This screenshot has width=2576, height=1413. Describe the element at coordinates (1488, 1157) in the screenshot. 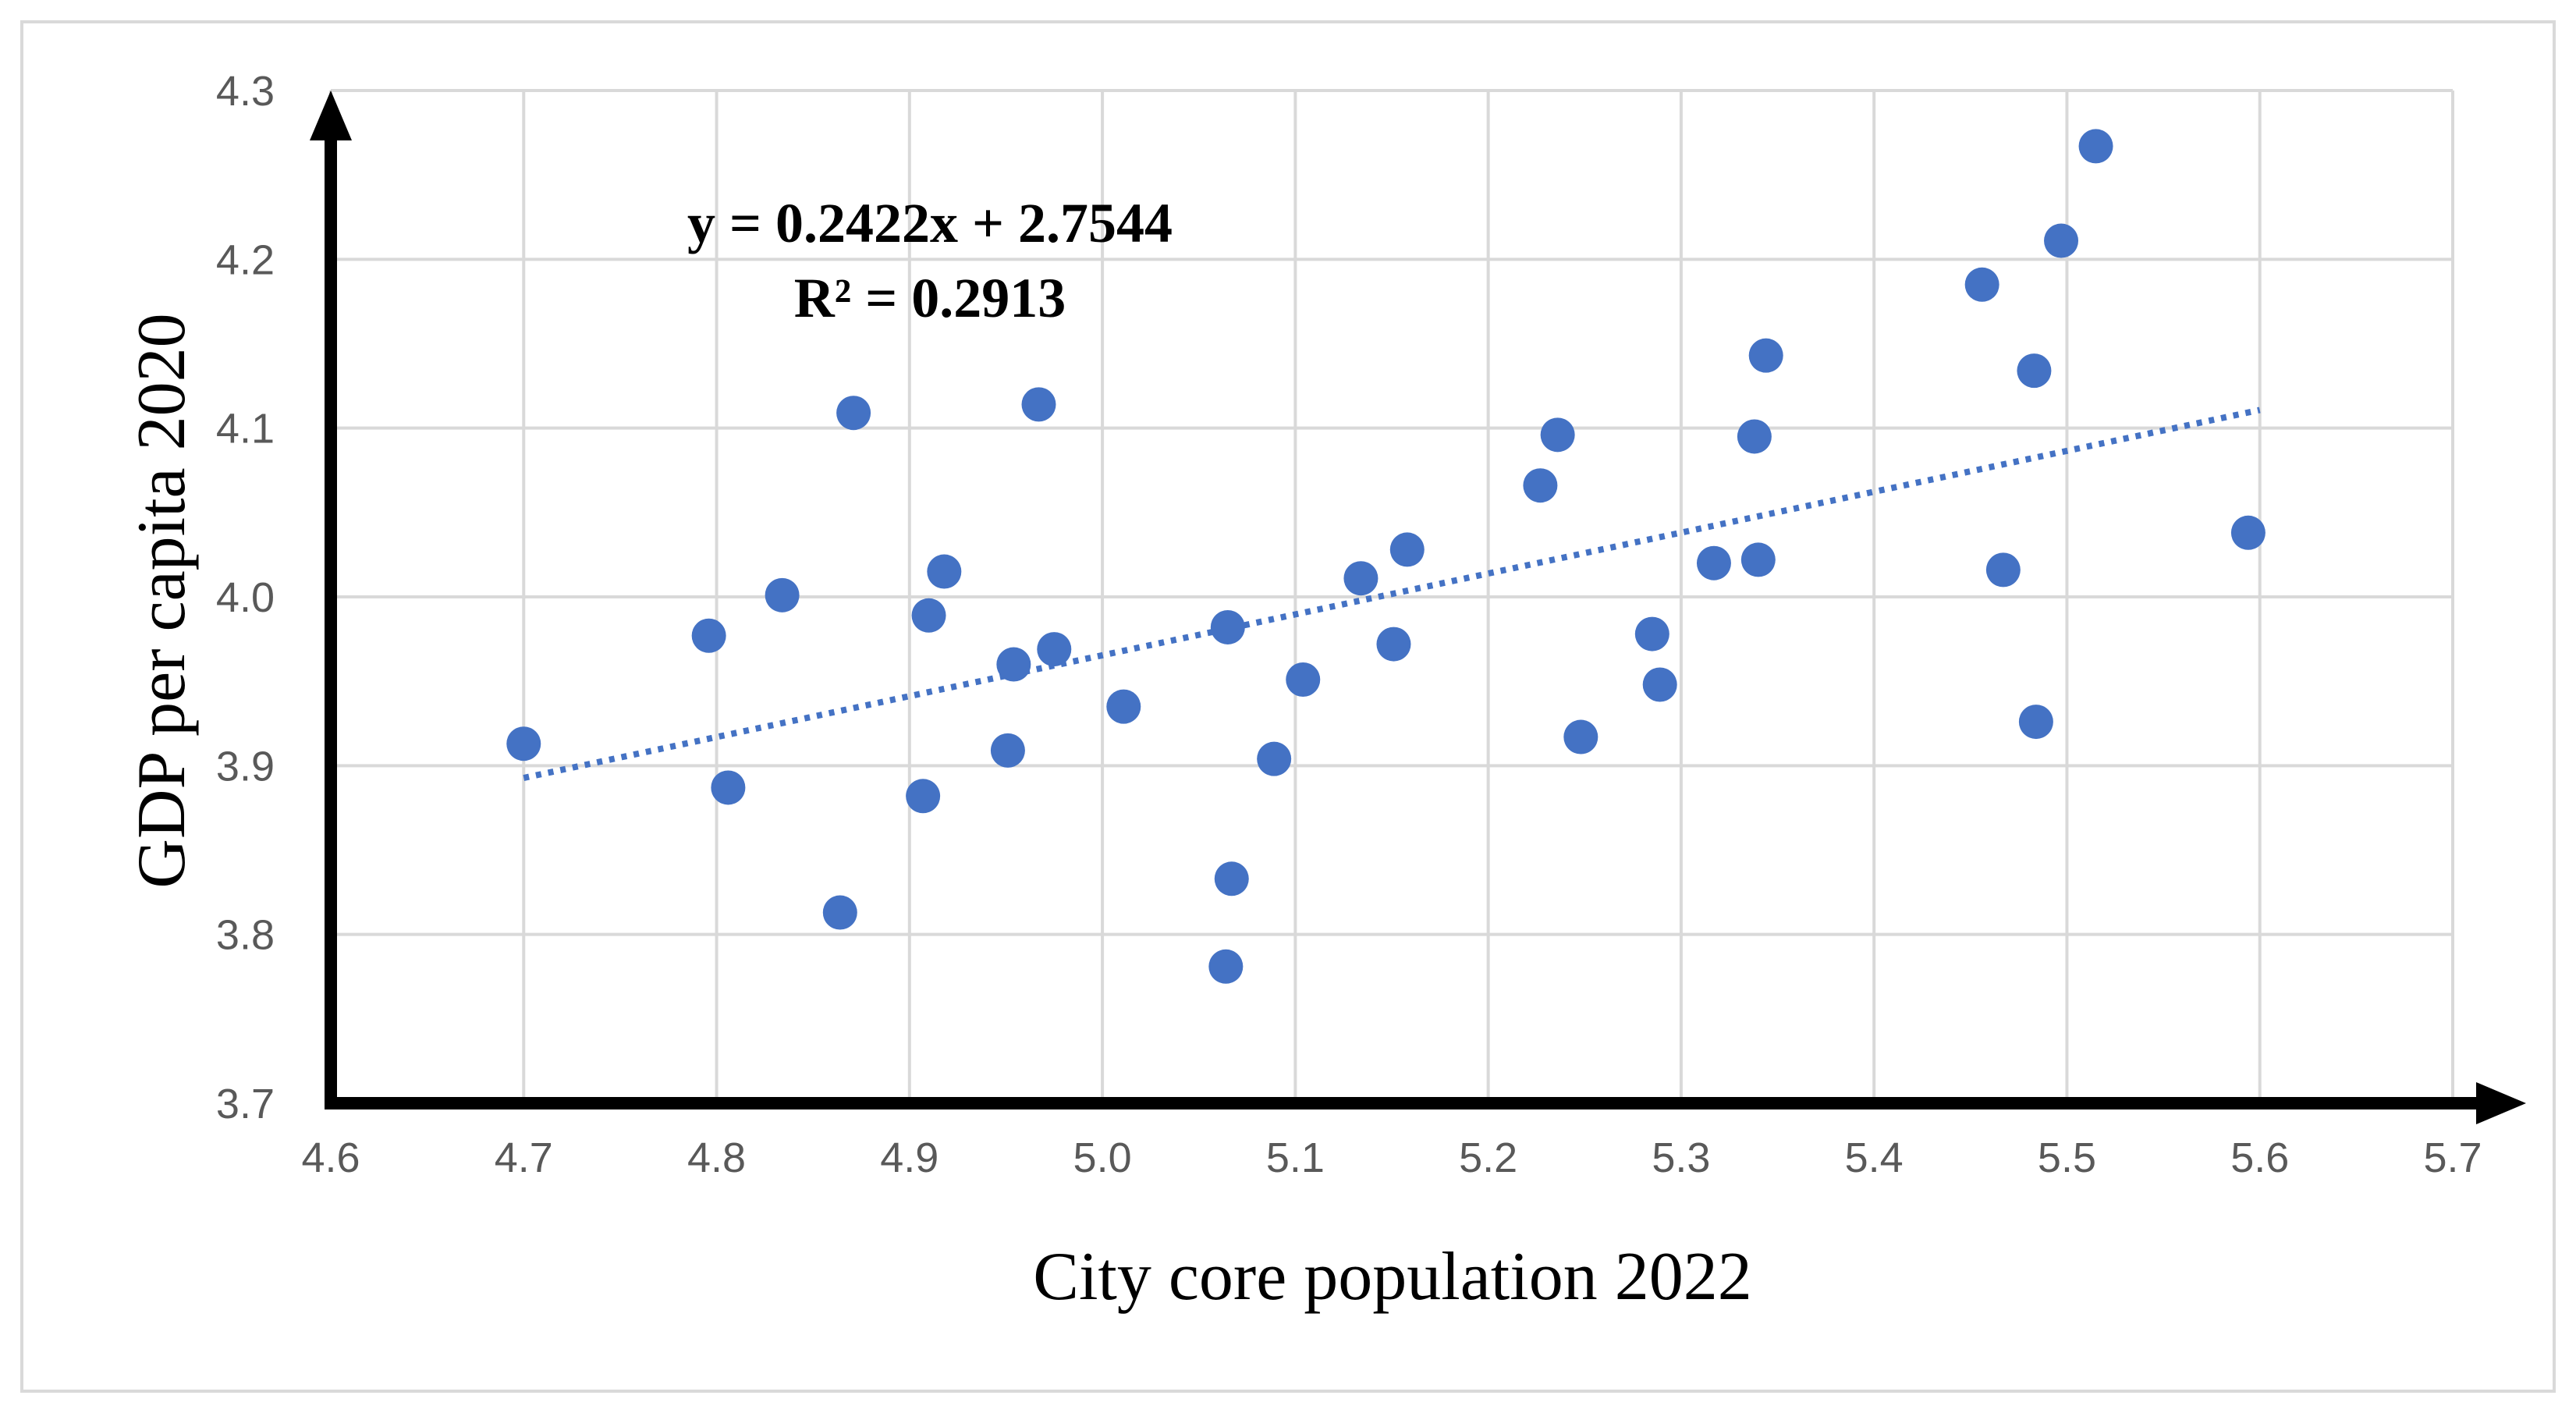

I see `x-tick-label: 5.2` at that location.